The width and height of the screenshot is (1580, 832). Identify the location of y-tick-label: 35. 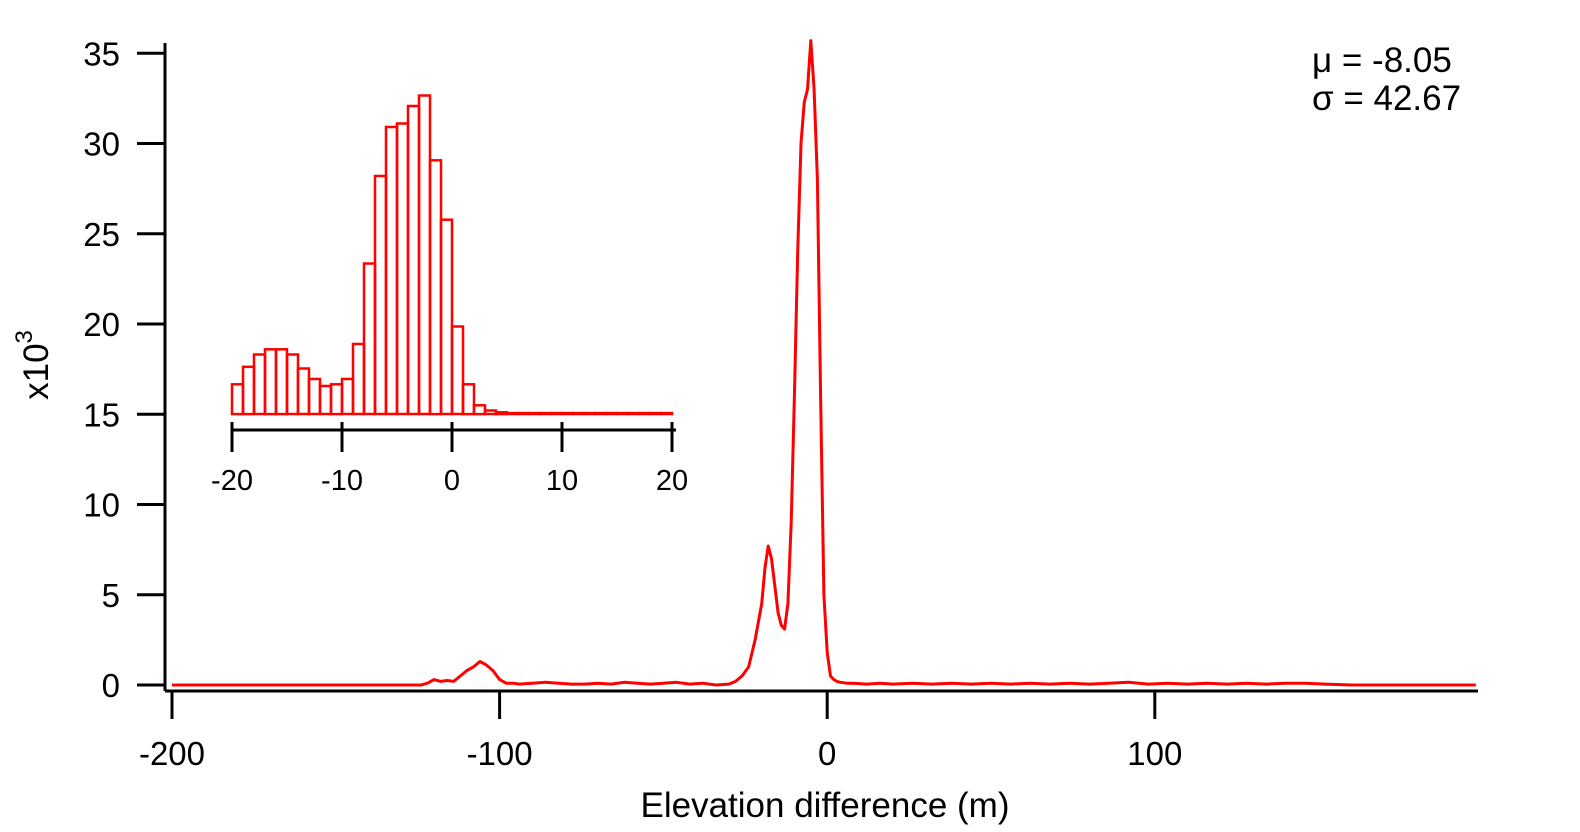
(101, 53).